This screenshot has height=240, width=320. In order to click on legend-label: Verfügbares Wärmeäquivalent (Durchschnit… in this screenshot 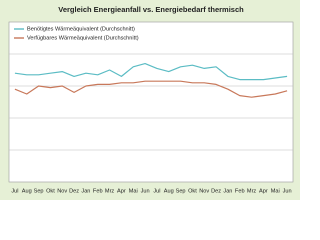, I will do `click(83, 38)`.